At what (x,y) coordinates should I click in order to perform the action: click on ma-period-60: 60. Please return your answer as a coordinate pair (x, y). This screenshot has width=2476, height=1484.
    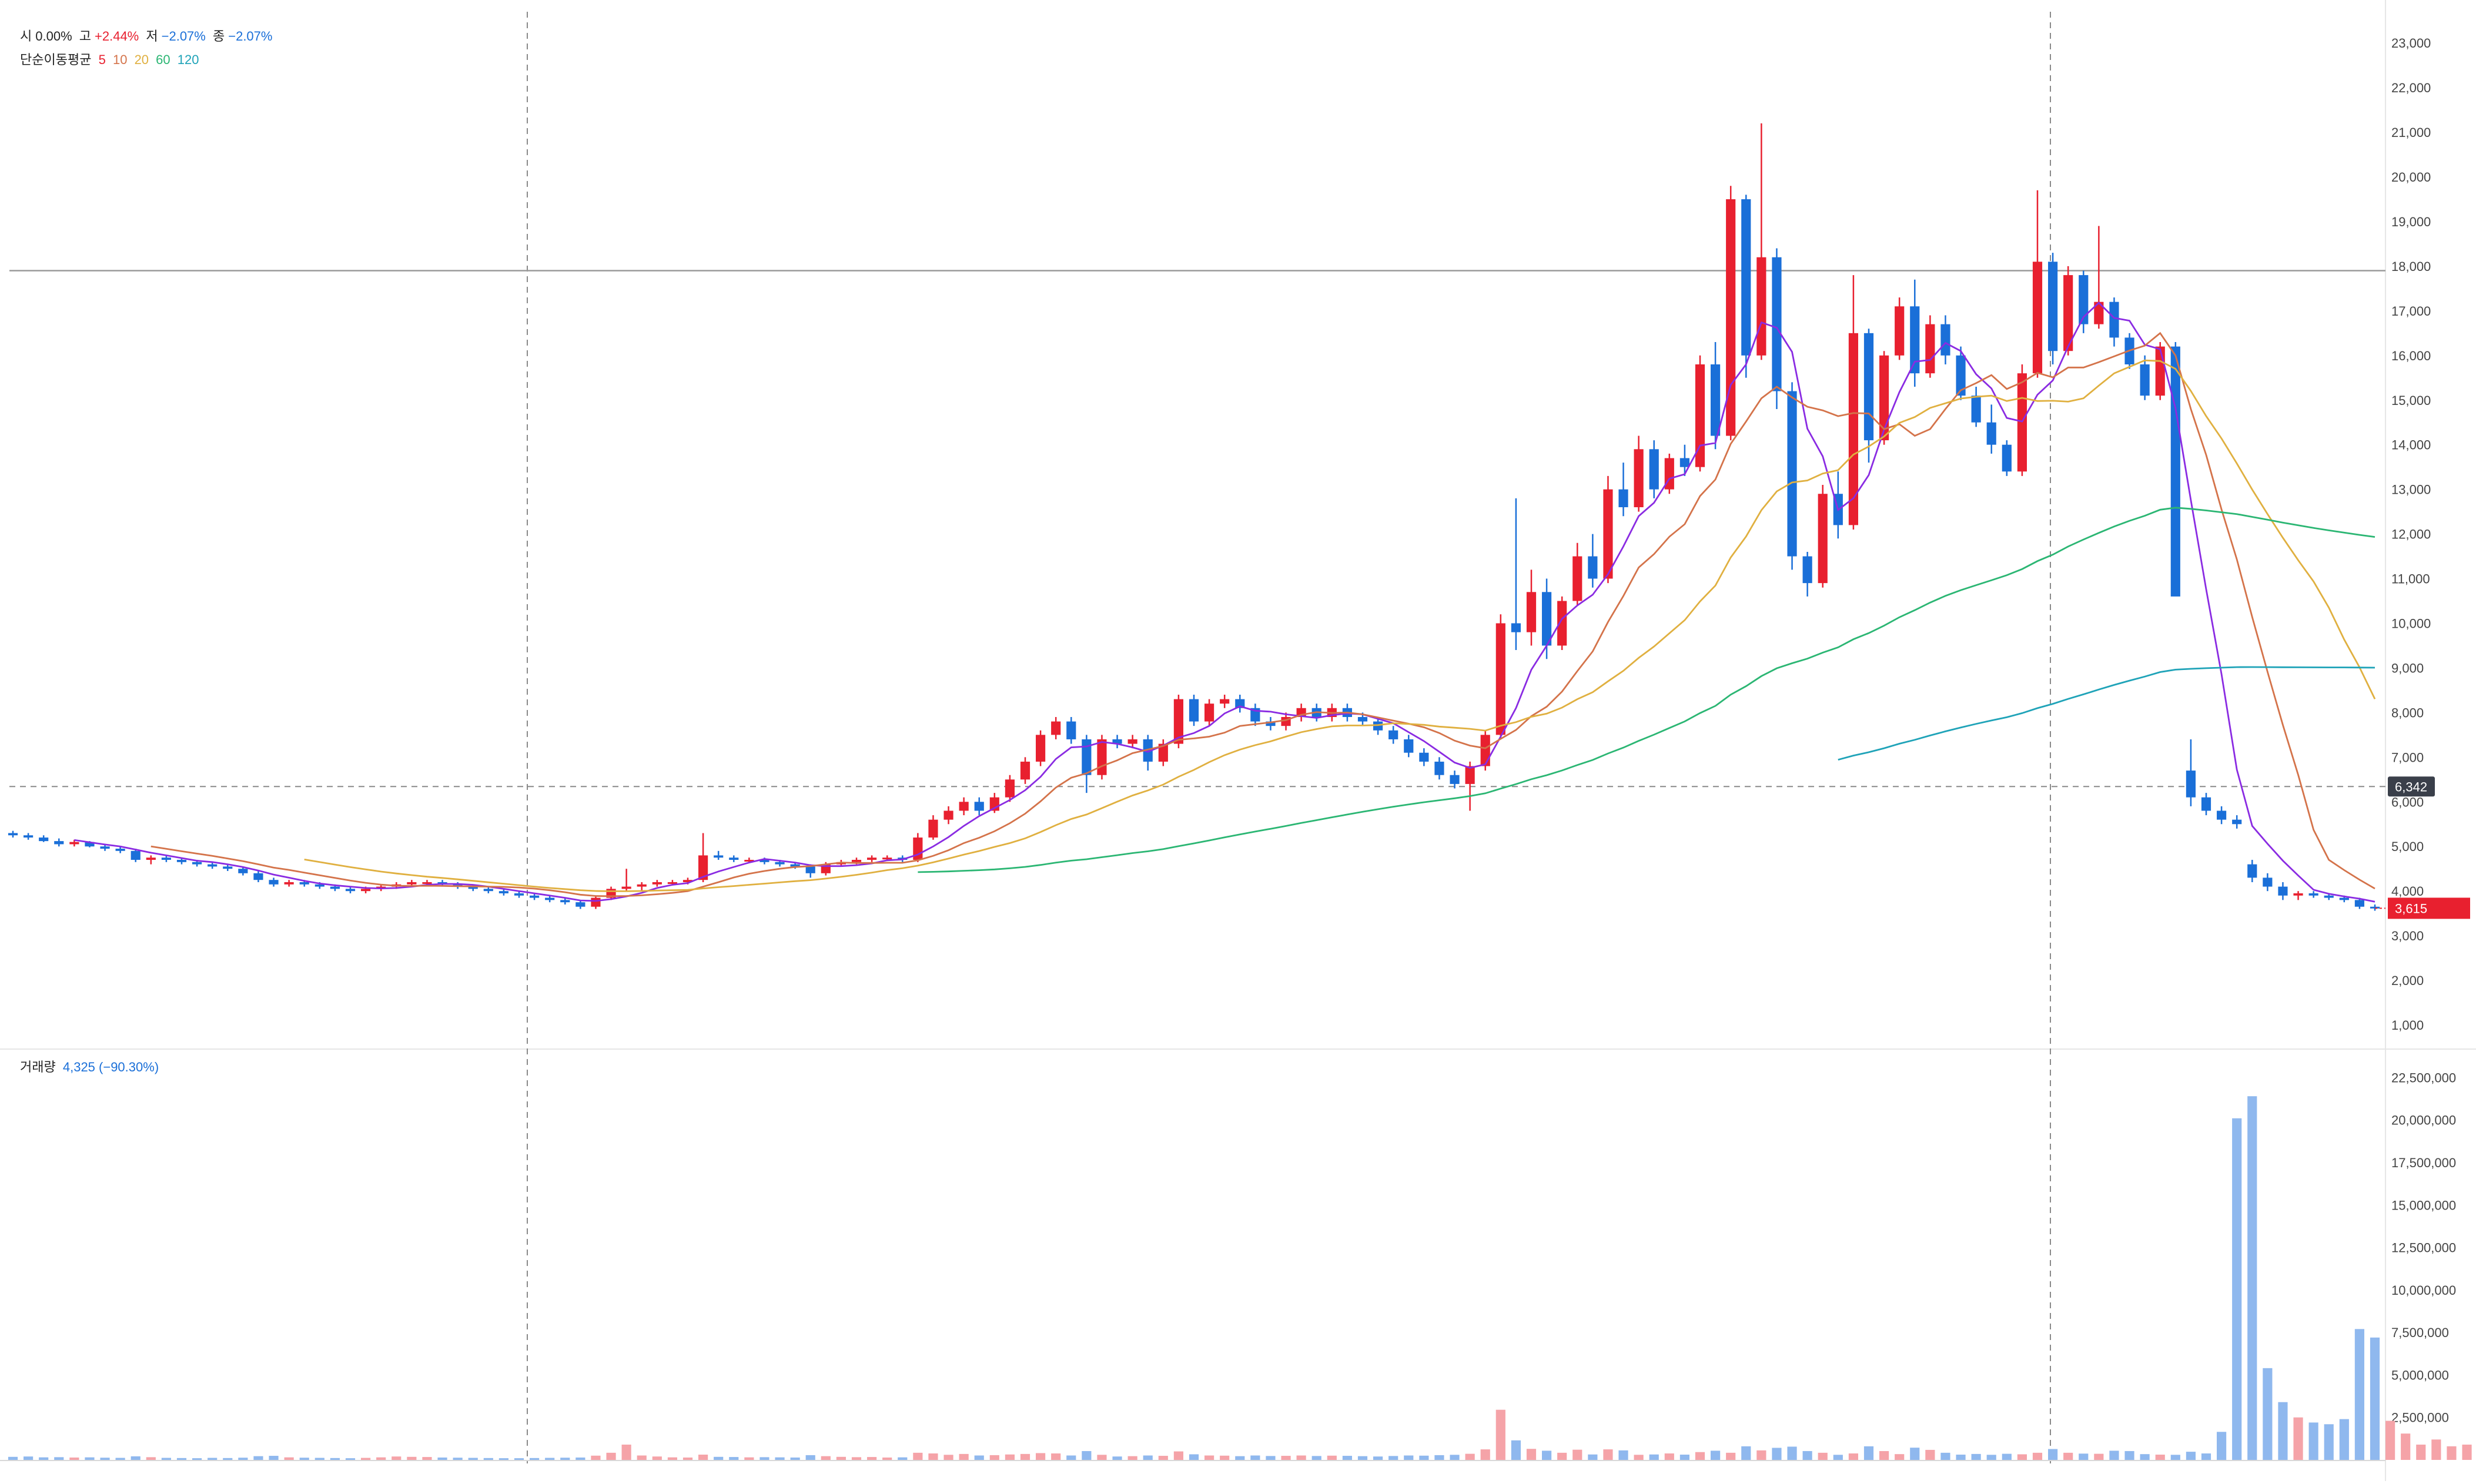
    Looking at the image, I should click on (163, 59).